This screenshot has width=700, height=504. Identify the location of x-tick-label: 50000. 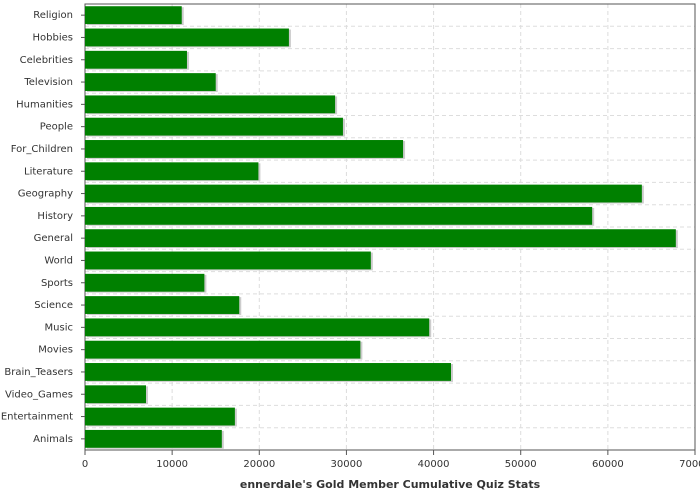
(521, 464).